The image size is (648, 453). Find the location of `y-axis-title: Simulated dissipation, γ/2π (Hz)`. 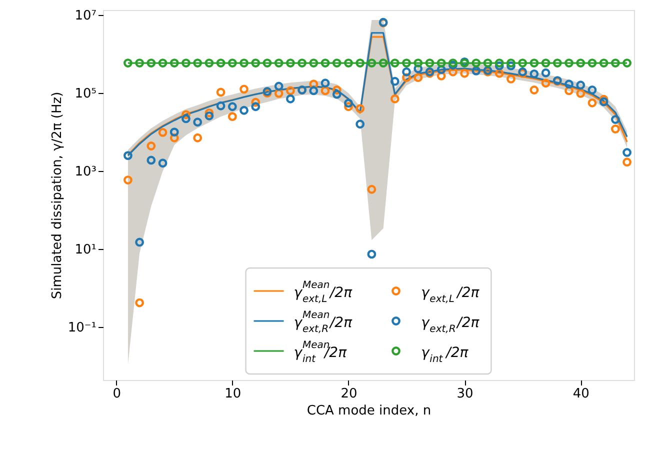

y-axis-title: Simulated dissipation, γ/2π (Hz) is located at coordinates (57, 196).